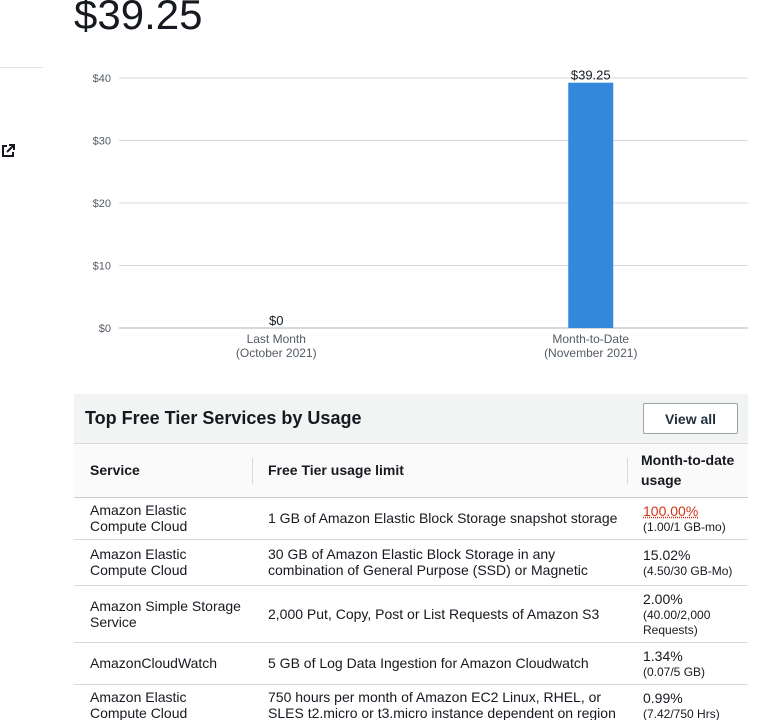  Describe the element at coordinates (163, 471) in the screenshot. I see `column-header-service: Service` at that location.